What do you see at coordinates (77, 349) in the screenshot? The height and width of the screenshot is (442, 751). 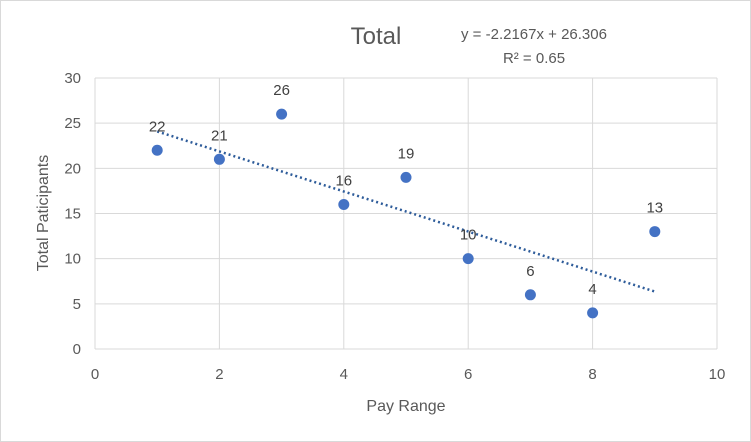 I see `y-tick-label: 0` at bounding box center [77, 349].